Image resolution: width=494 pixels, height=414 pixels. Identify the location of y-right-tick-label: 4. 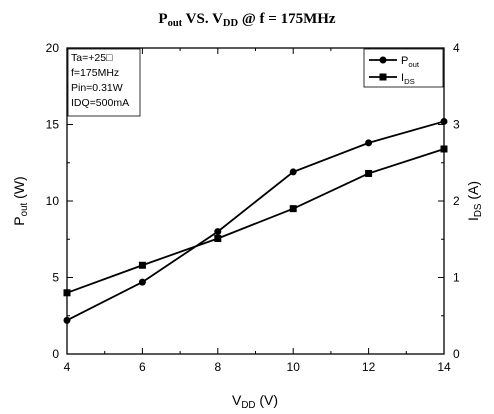
(456, 48).